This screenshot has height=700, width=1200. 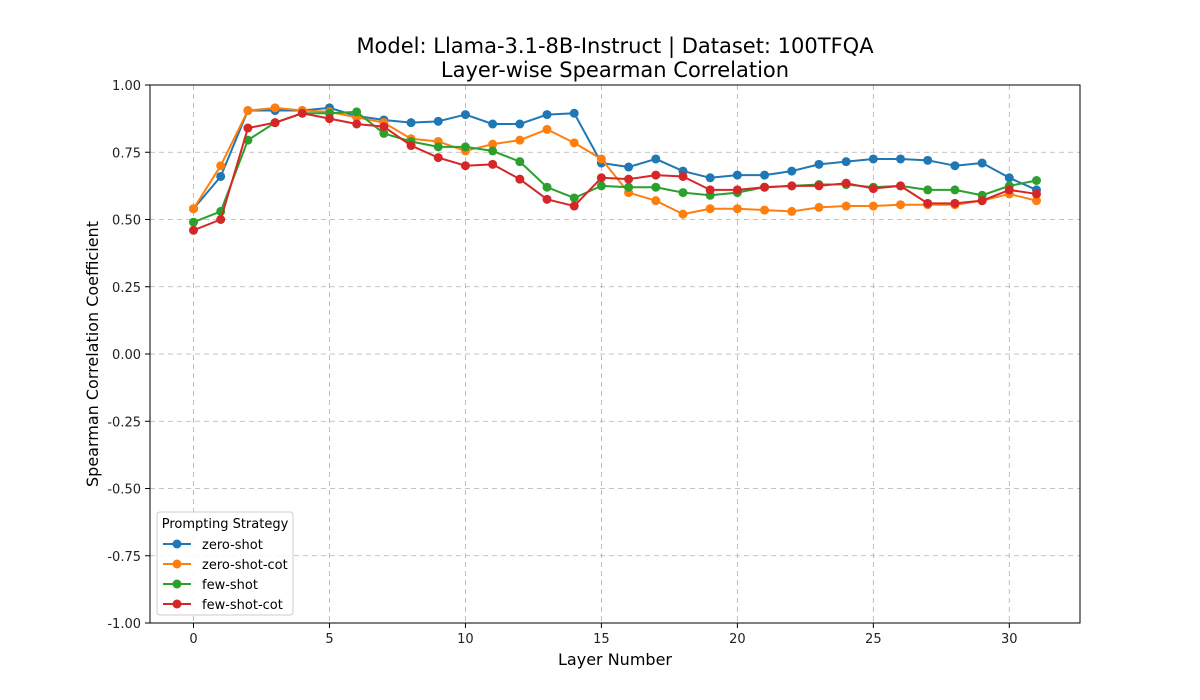 What do you see at coordinates (614, 158) in the screenshot?
I see `series-line-zero-shot` at bounding box center [614, 158].